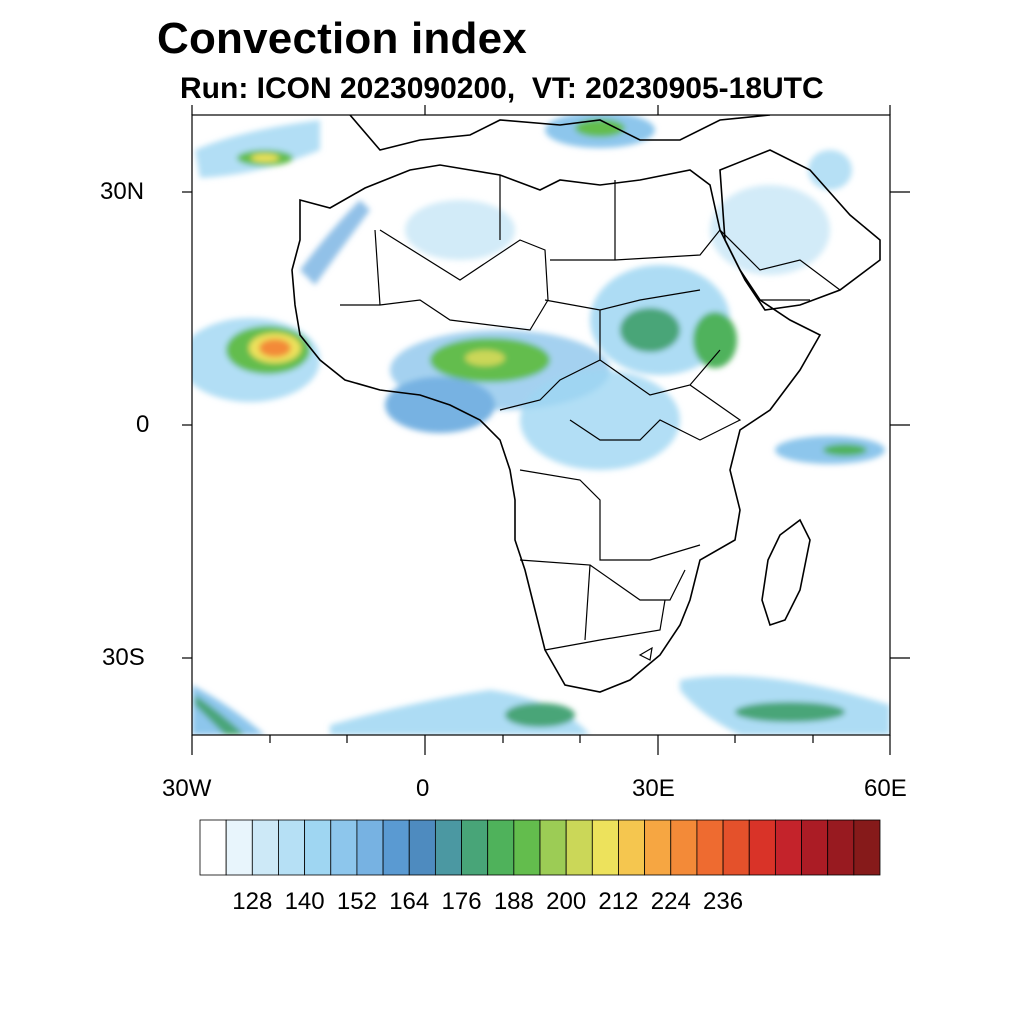 The image size is (1024, 1024). I want to click on colorbar-label: 200, so click(566, 901).